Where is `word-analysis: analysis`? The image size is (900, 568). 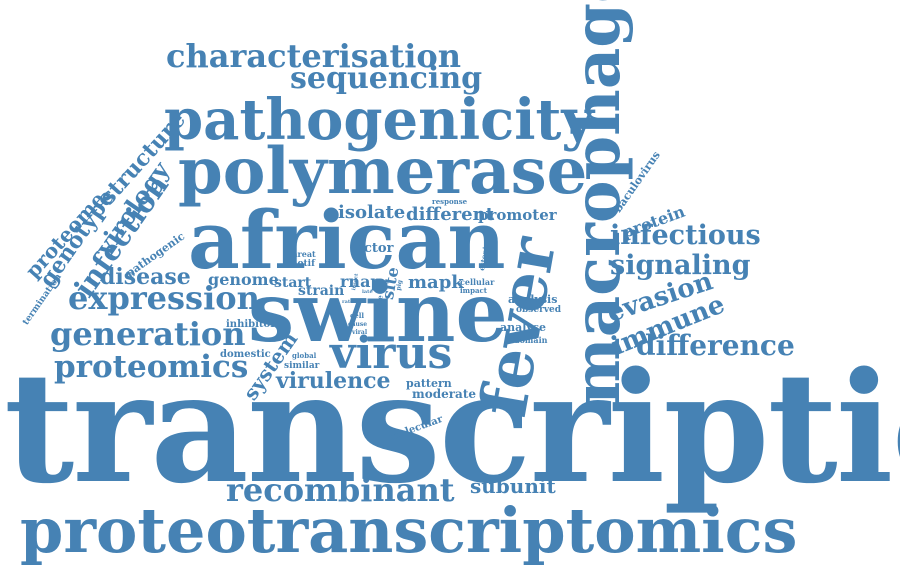
word-analysis: analysis is located at coordinates (533, 299).